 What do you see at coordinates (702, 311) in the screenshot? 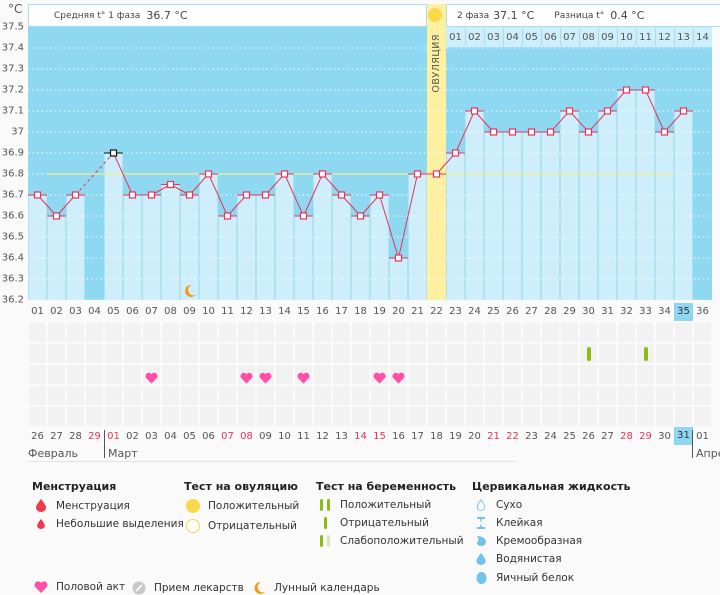
I see `cycle-day-label: 36` at bounding box center [702, 311].